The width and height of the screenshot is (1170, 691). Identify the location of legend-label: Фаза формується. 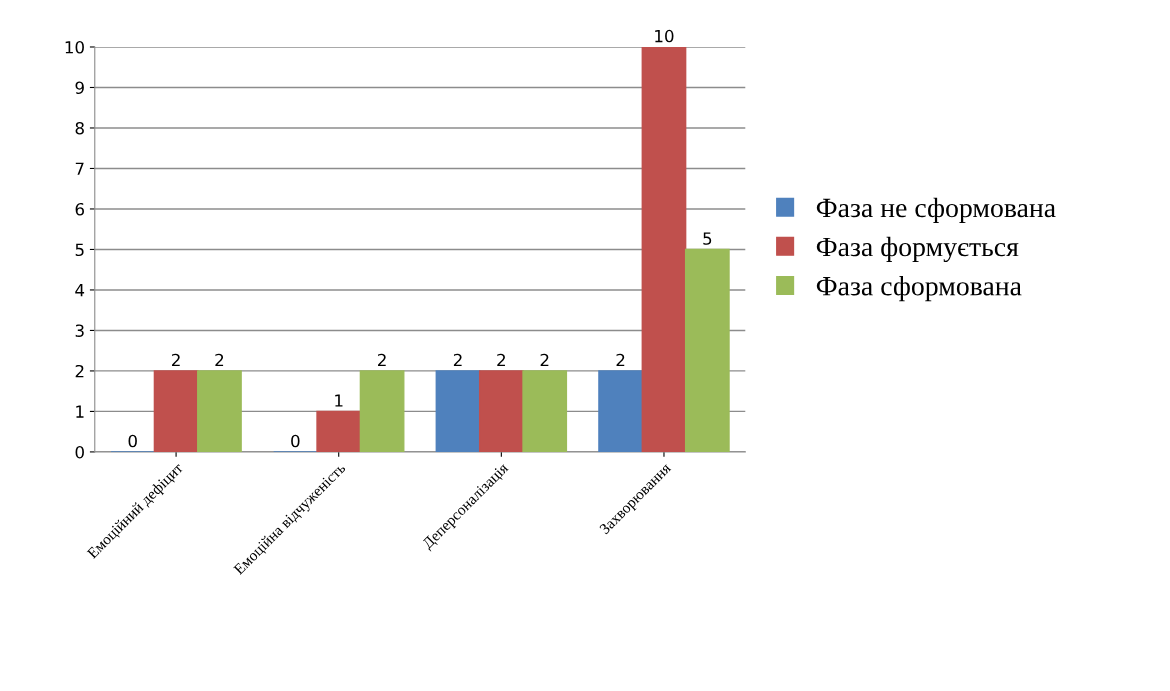
(917, 249).